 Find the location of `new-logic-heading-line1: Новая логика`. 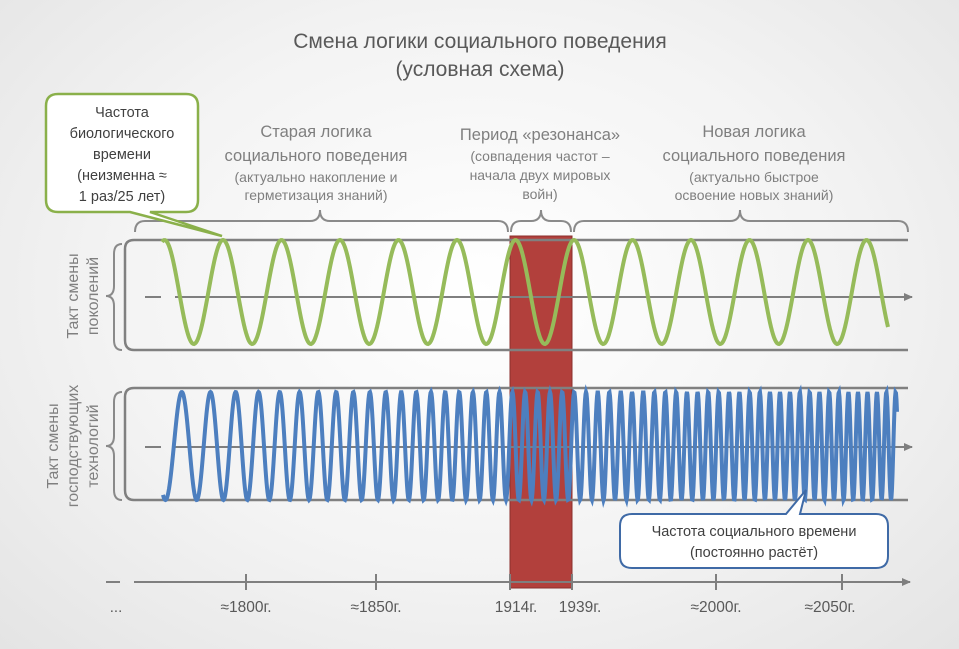

new-logic-heading-line1: Новая логика is located at coordinates (754, 132).